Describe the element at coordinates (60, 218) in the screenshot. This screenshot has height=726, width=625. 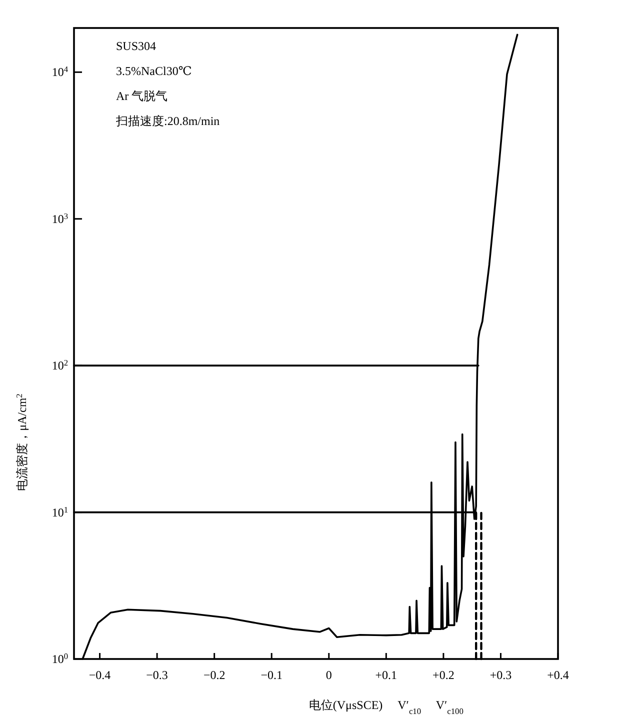
I see `y-tick-label: 10$^{3}$` at that location.